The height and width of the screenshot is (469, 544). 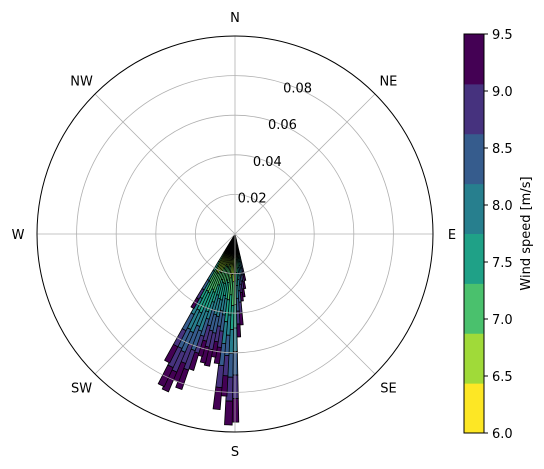 I want to click on colorbar-ticks: 6.0 6.5 7.0 7.5 8.0 8.5 9.0 9.5, so click(x=498, y=235).